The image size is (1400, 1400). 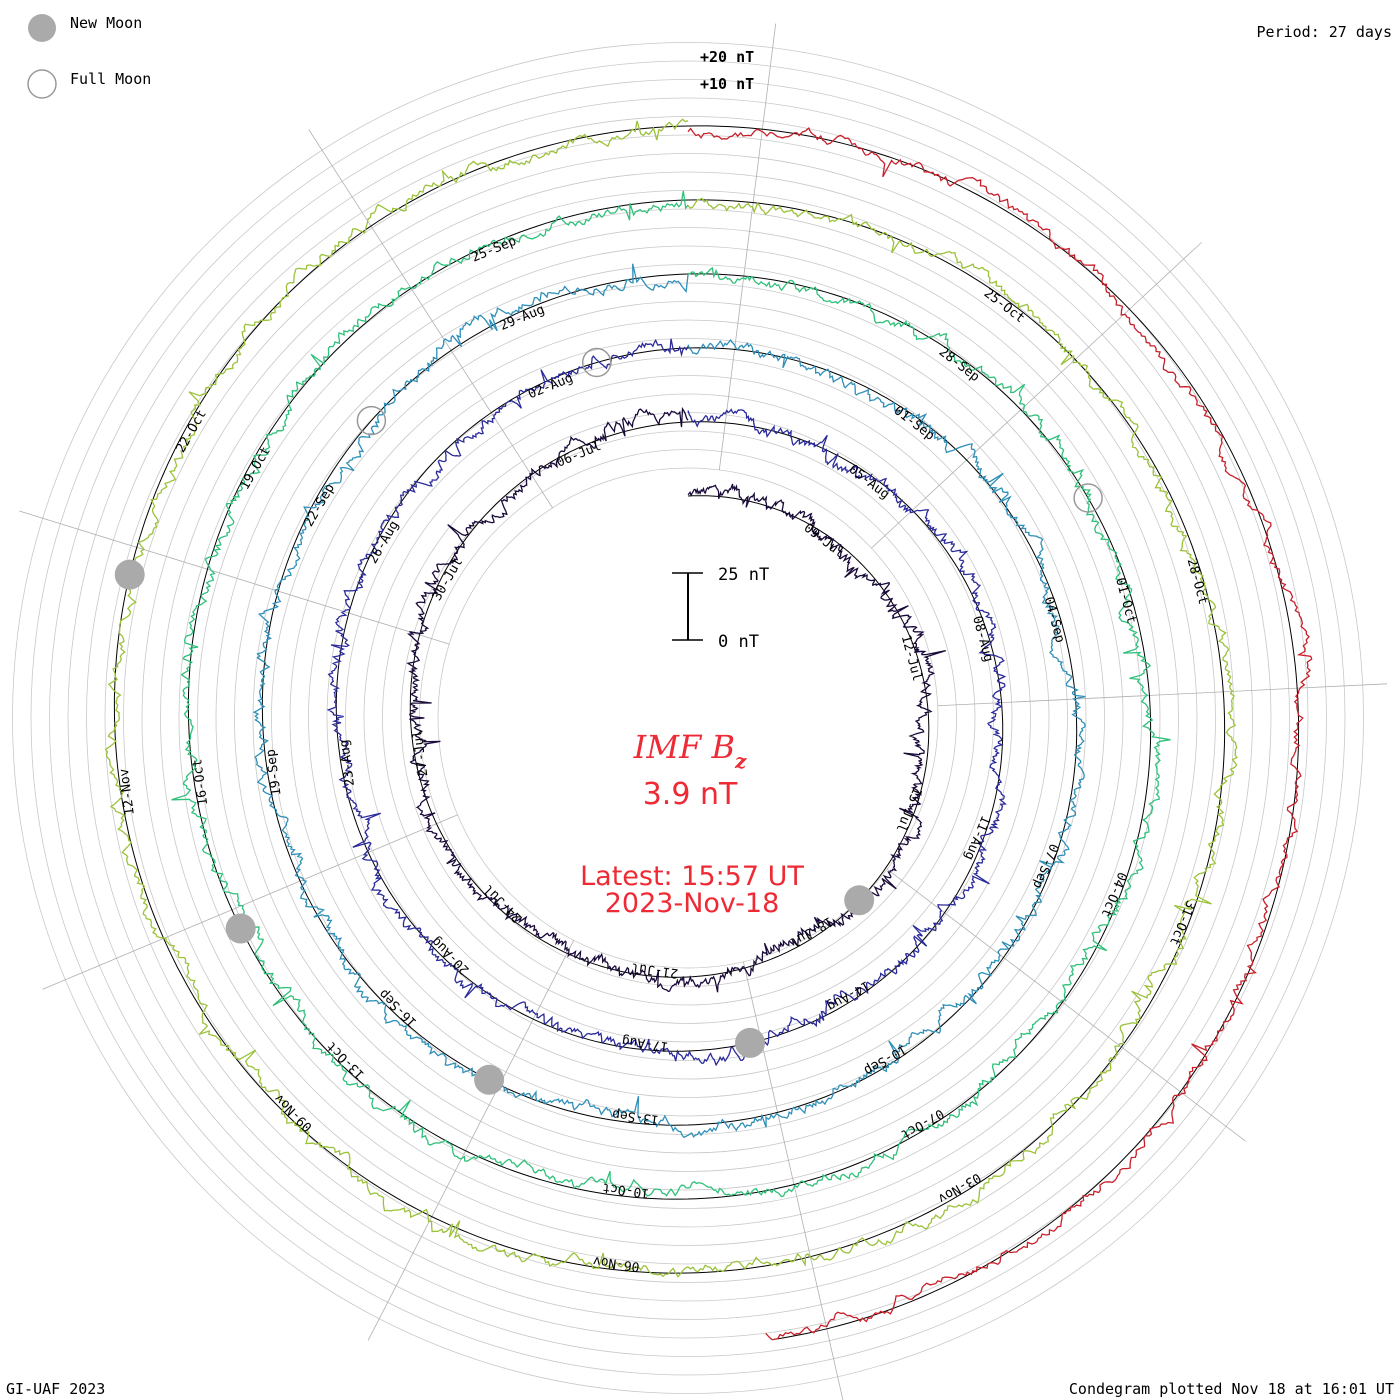 I want to click on date-label: 30-Jul, so click(x=448, y=579).